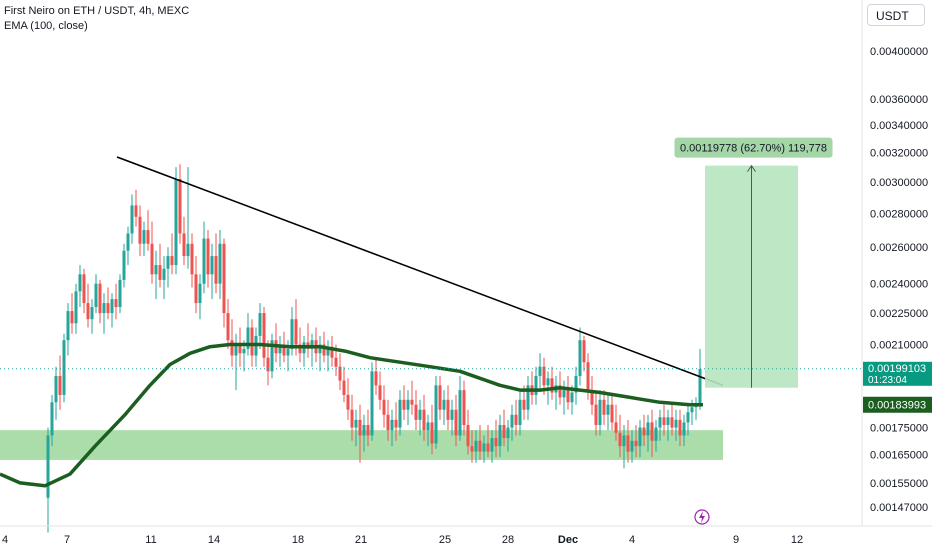 The width and height of the screenshot is (932, 555). I want to click on countdown-timer: 01:23:04, so click(887, 380).